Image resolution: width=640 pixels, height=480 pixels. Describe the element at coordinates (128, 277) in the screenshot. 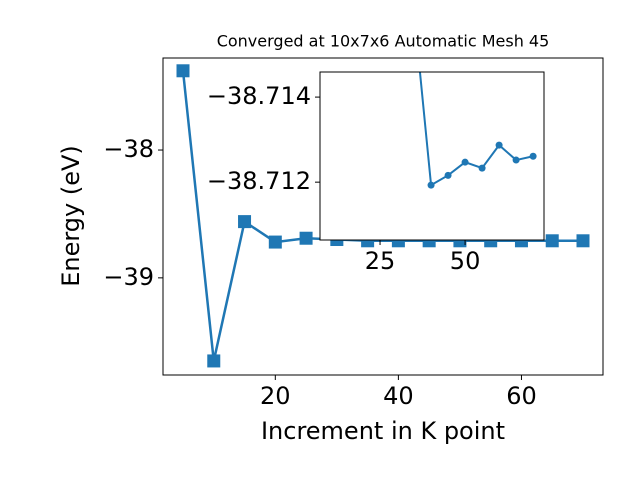

I see `y-tick-label: −39` at that location.